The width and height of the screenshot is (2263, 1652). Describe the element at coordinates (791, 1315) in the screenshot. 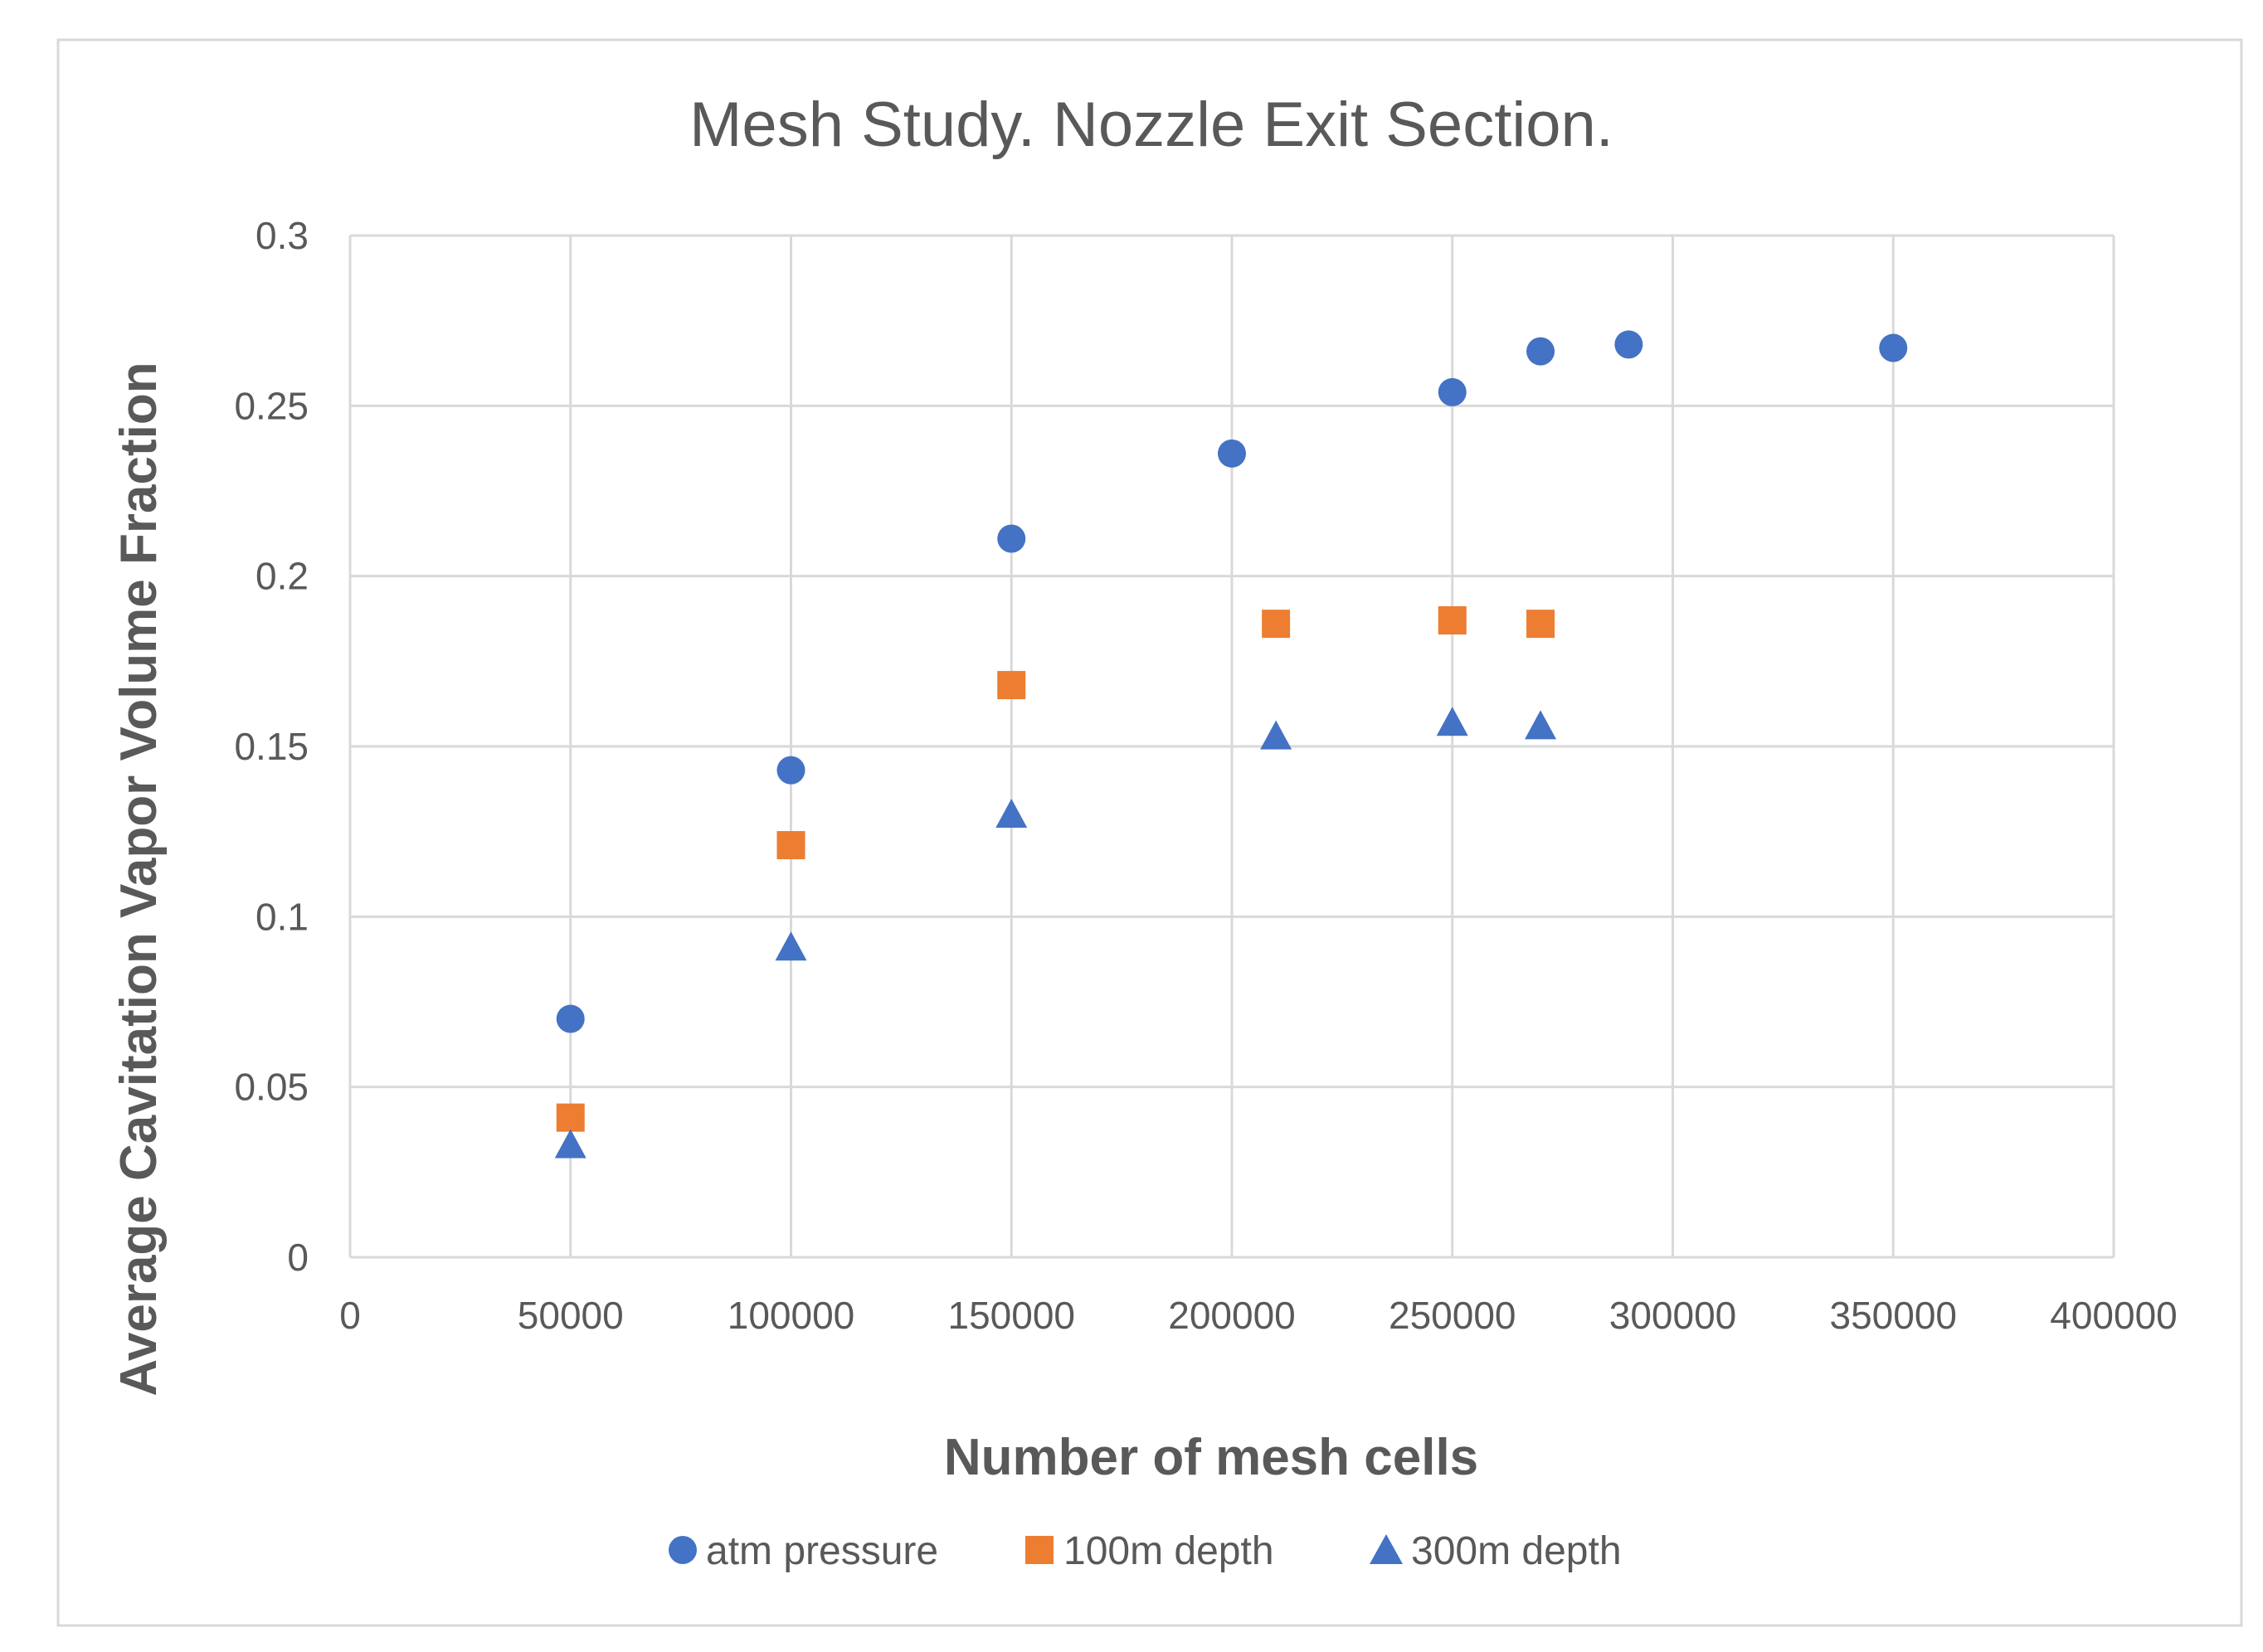

I see `x-tick-label: 100000` at that location.